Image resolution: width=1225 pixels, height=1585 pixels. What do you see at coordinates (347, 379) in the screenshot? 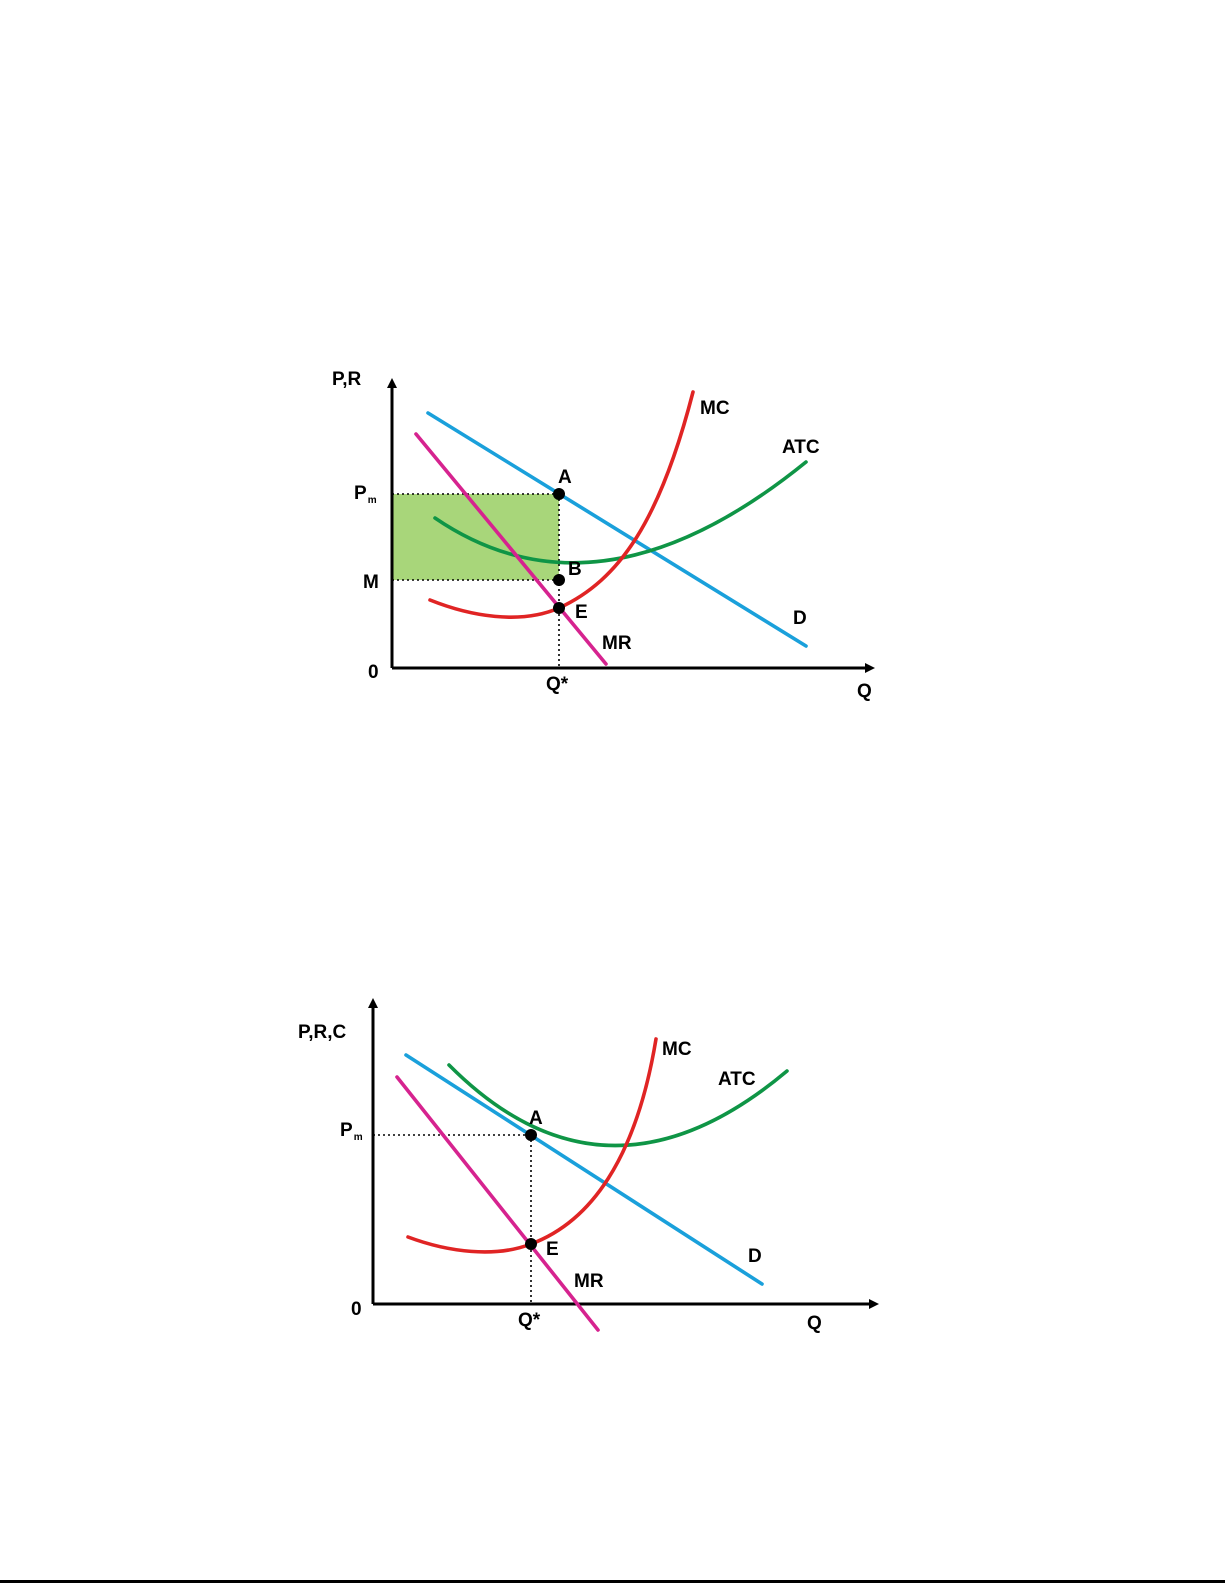
I see `y-axis-label: P,R` at bounding box center [347, 379].